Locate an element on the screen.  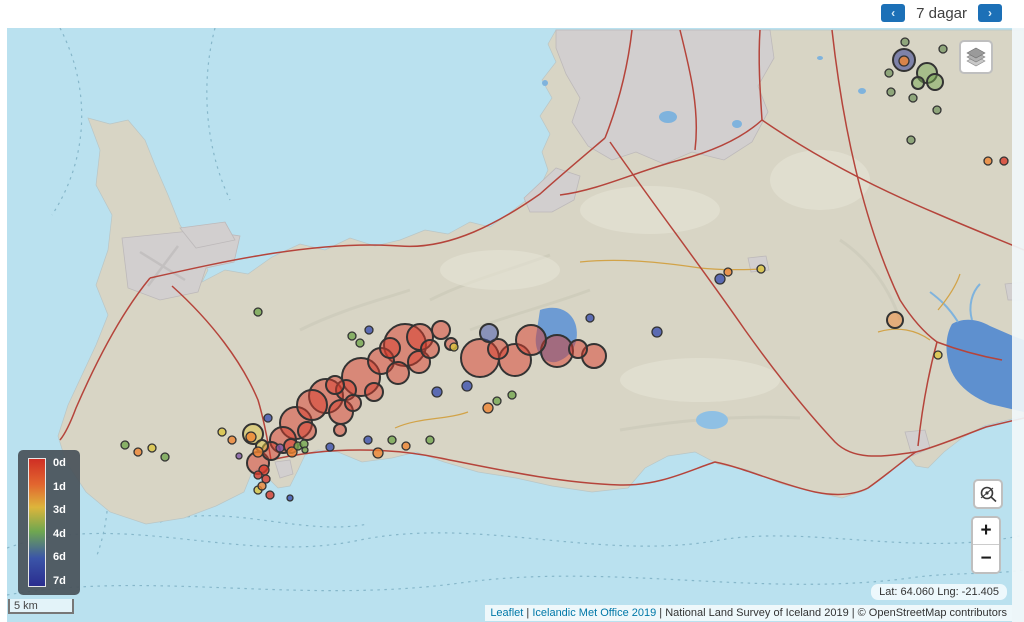
legend-labels: 0d 1d 3d 4d 6d 7d is located at coordinates (59, 522).